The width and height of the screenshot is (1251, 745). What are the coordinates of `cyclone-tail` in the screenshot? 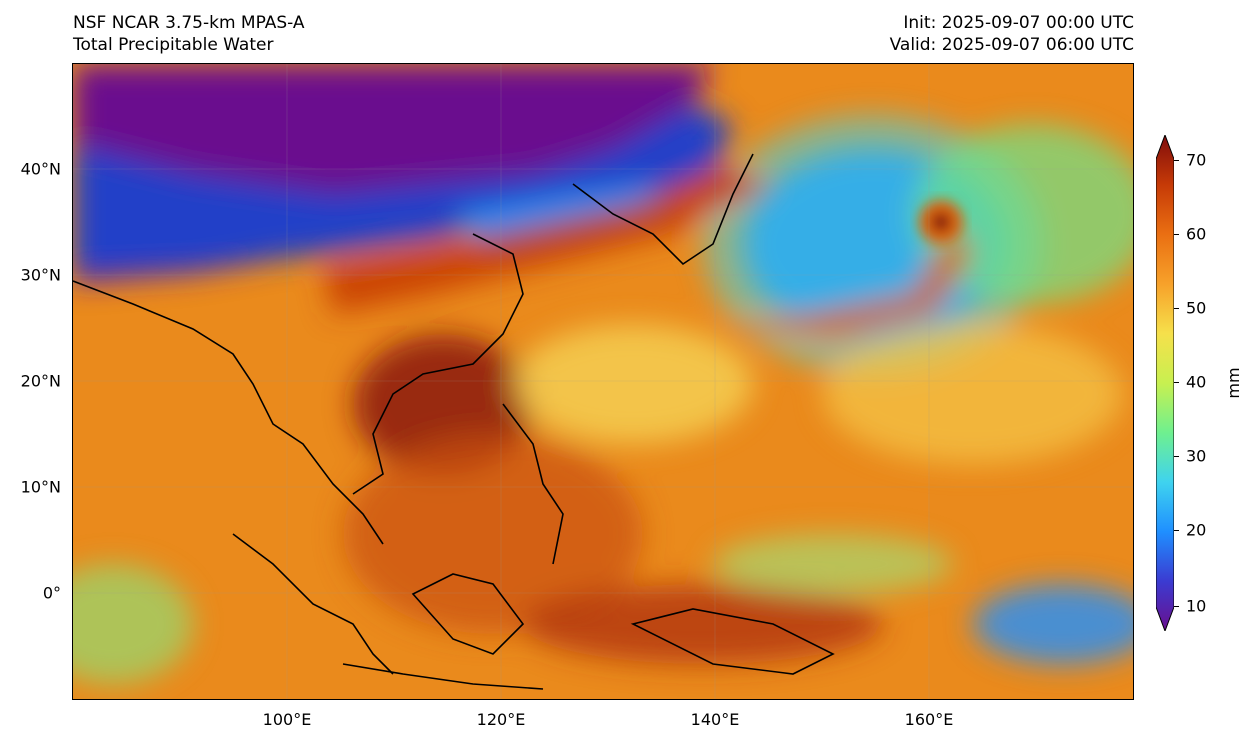 It's located at (843, 281).